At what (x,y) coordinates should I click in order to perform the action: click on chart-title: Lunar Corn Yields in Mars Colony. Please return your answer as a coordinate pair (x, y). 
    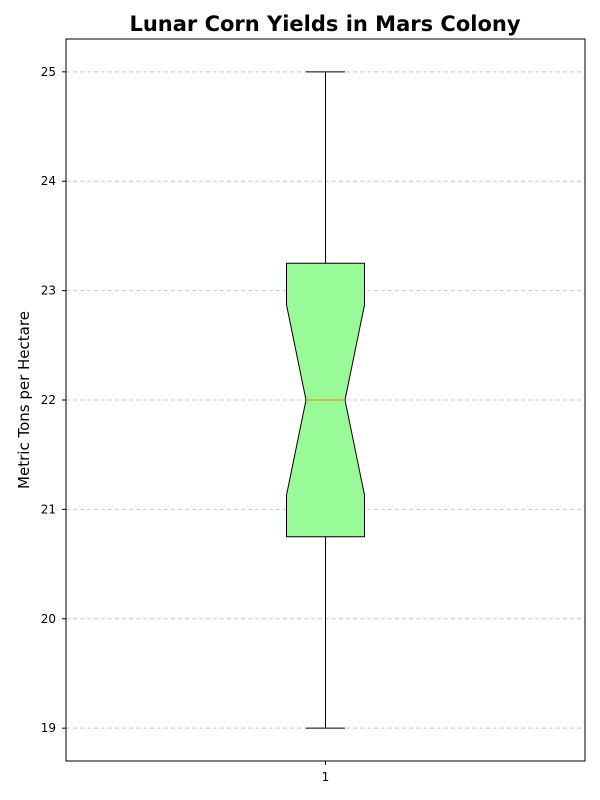
    Looking at the image, I should click on (324, 24).